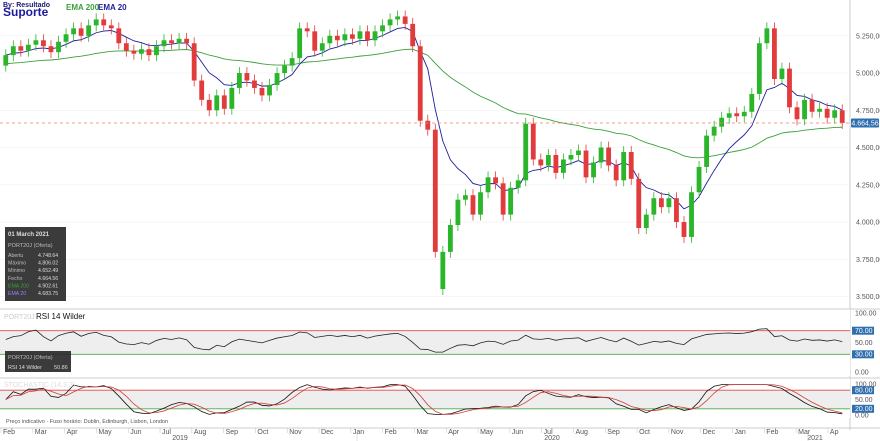 Image resolution: width=880 pixels, height=441 pixels. I want to click on rsi-title: RSI 14 Wilder, so click(61, 316).